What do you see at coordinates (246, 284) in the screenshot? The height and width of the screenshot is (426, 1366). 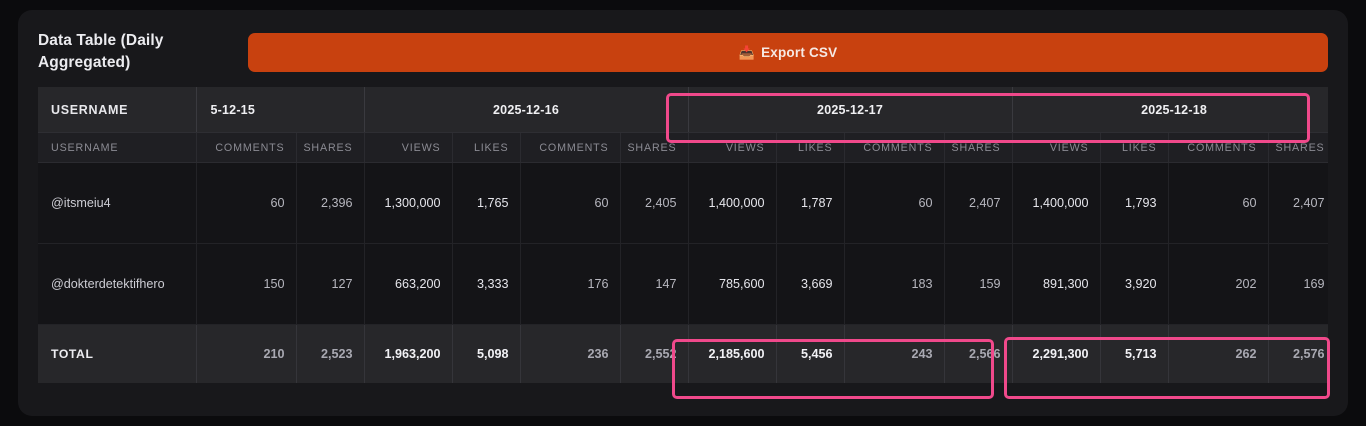 I see `table-cell: 150` at bounding box center [246, 284].